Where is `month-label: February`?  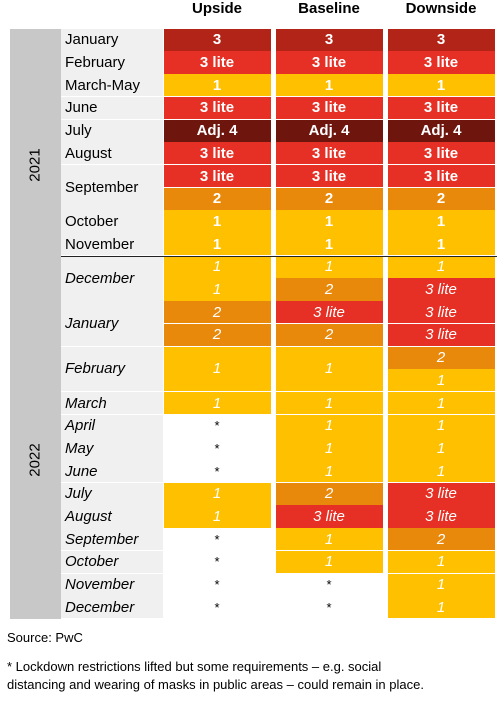 month-label: February is located at coordinates (95, 369).